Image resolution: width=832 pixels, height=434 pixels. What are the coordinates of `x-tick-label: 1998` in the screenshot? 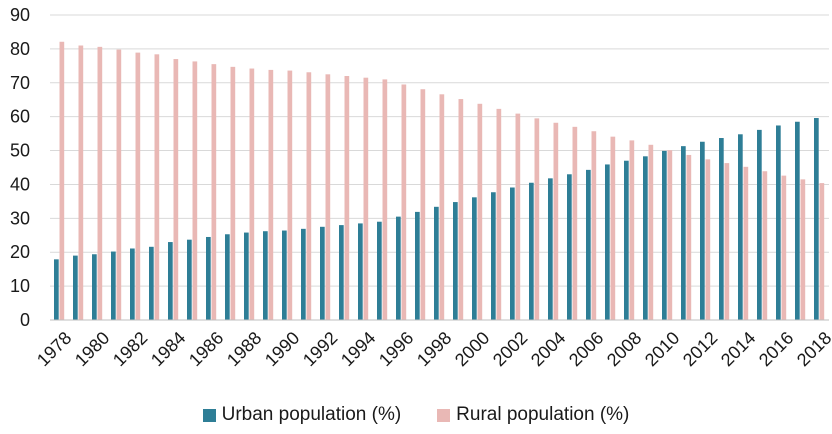 It's located at (434, 349).